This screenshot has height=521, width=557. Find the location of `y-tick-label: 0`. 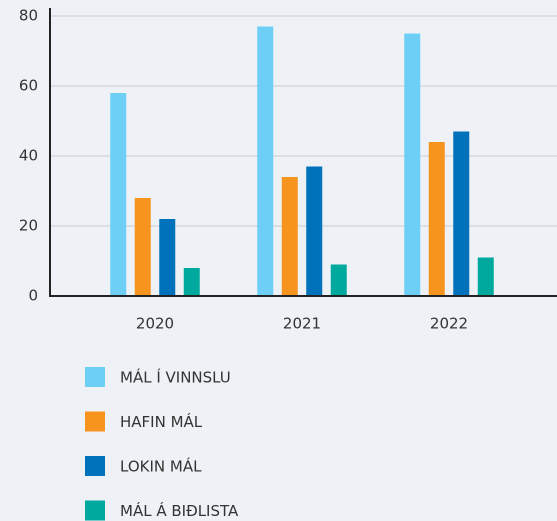

y-tick-label: 0 is located at coordinates (33, 296).